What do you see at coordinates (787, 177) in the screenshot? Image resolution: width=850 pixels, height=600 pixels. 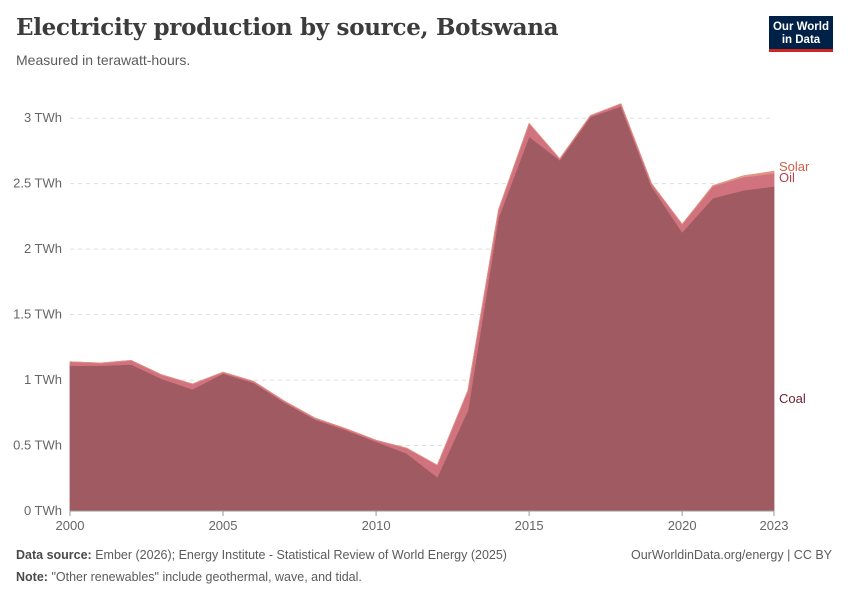 I see `series-label-oil: Oil` at bounding box center [787, 177].